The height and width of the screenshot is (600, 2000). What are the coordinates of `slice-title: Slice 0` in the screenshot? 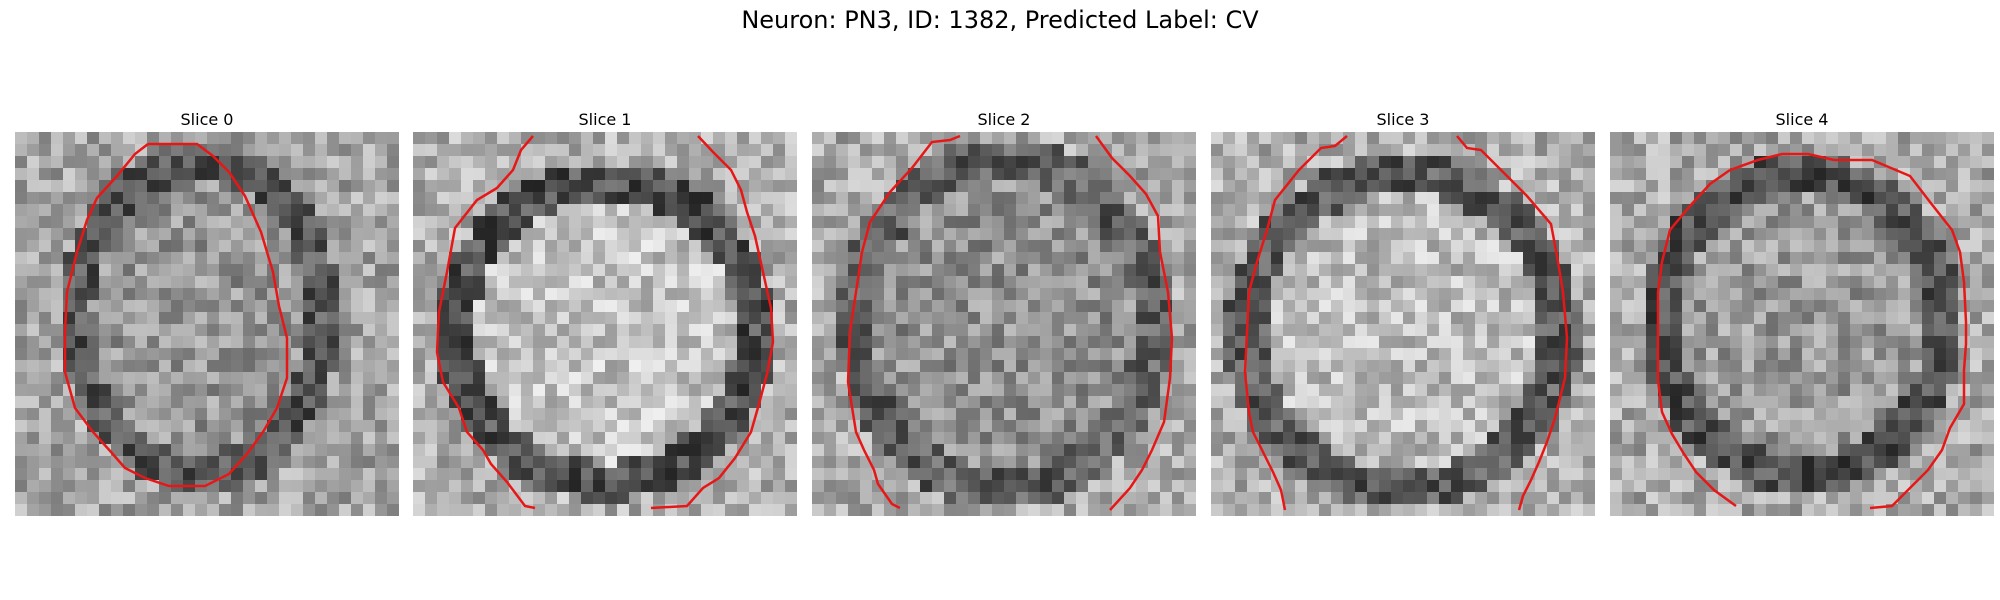 It's located at (207, 119).